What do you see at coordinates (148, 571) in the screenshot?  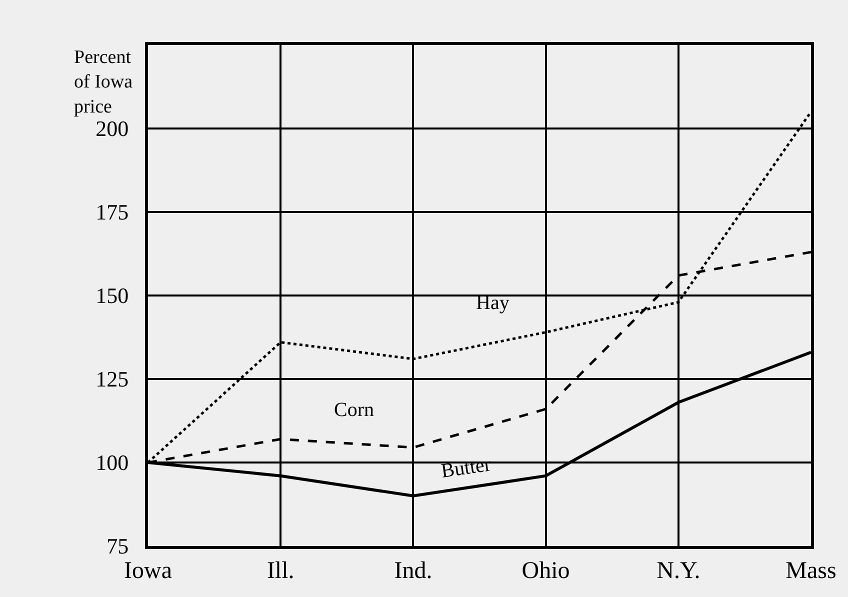 I see `x-tick-label: Iowa` at bounding box center [148, 571].